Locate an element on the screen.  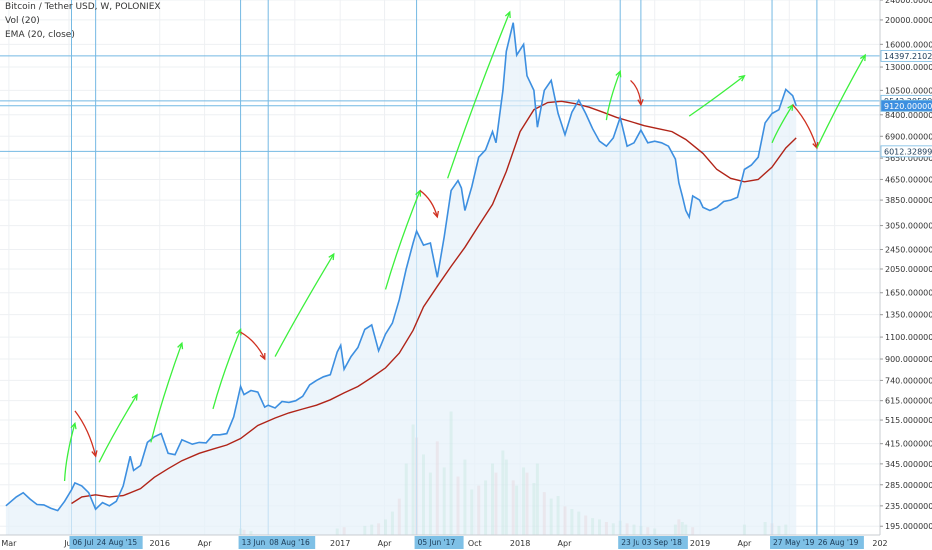
chart-title: Bitcoin / Tether USD, W, POLONIEX is located at coordinates (83, 7).